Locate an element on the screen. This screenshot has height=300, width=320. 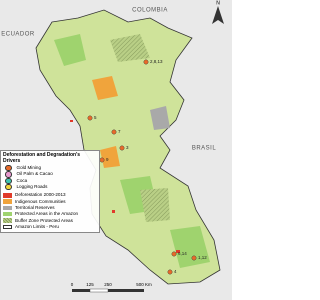
legend-label: Gold Mining is located at coordinates (29, 168).